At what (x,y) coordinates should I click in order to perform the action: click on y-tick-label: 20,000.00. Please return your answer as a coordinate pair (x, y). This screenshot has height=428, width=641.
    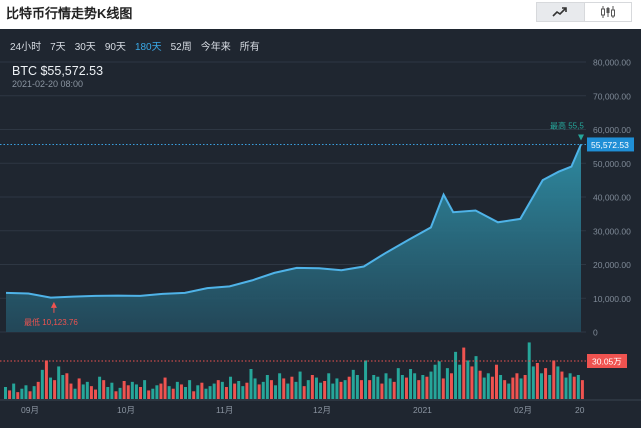
    Looking at the image, I should click on (612, 265).